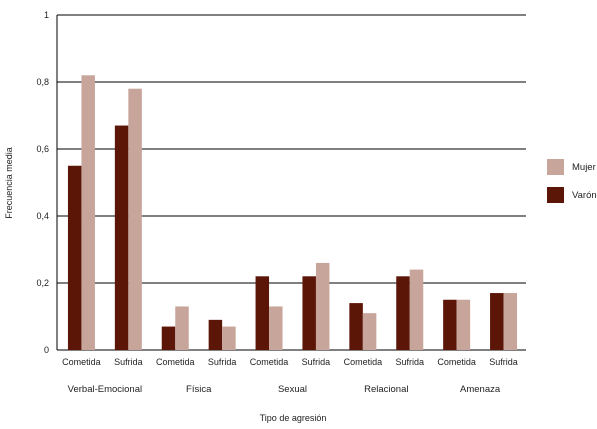 Image resolution: width=597 pixels, height=429 pixels. What do you see at coordinates (105, 389) in the screenshot?
I see `group-label: Verbal-Emocional` at bounding box center [105, 389].